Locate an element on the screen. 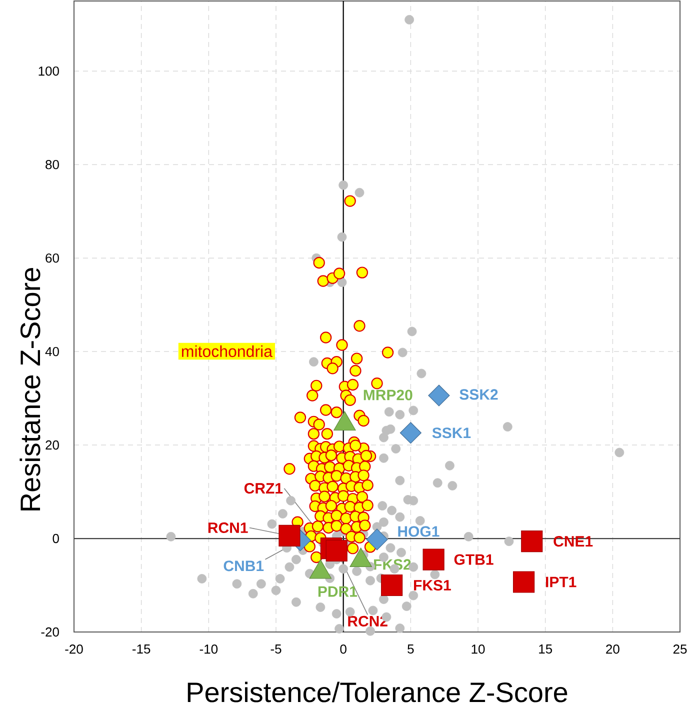 This screenshot has width=694, height=708. text: RCN1 is located at coordinates (228, 528).